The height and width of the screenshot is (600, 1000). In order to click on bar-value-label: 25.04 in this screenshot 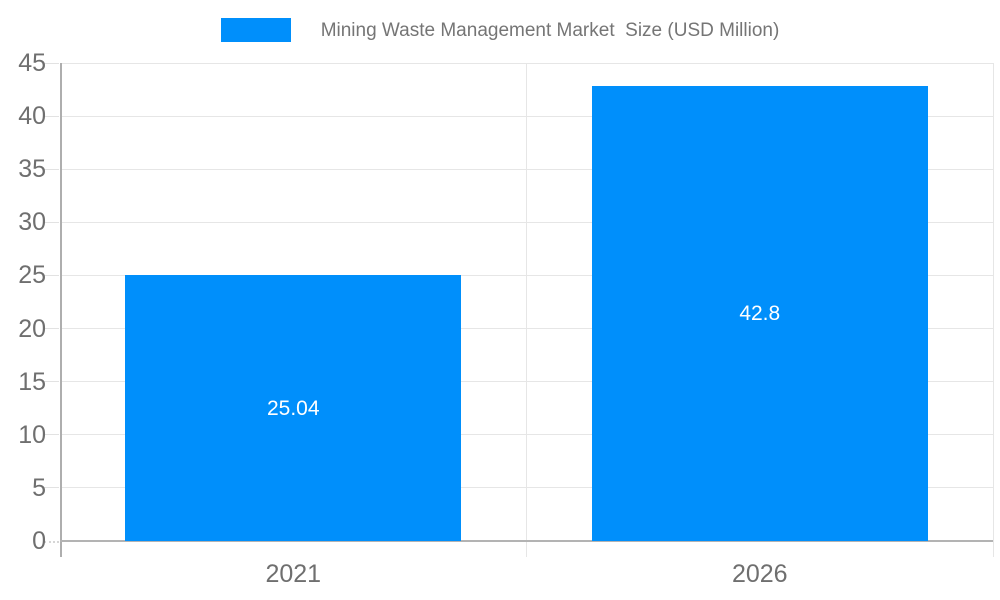, I will do `click(293, 408)`.